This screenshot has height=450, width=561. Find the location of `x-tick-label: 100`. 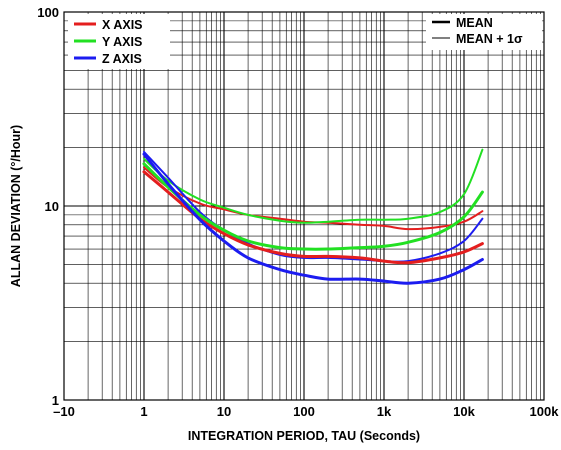

x-tick-label: 100 is located at coordinates (304, 411).